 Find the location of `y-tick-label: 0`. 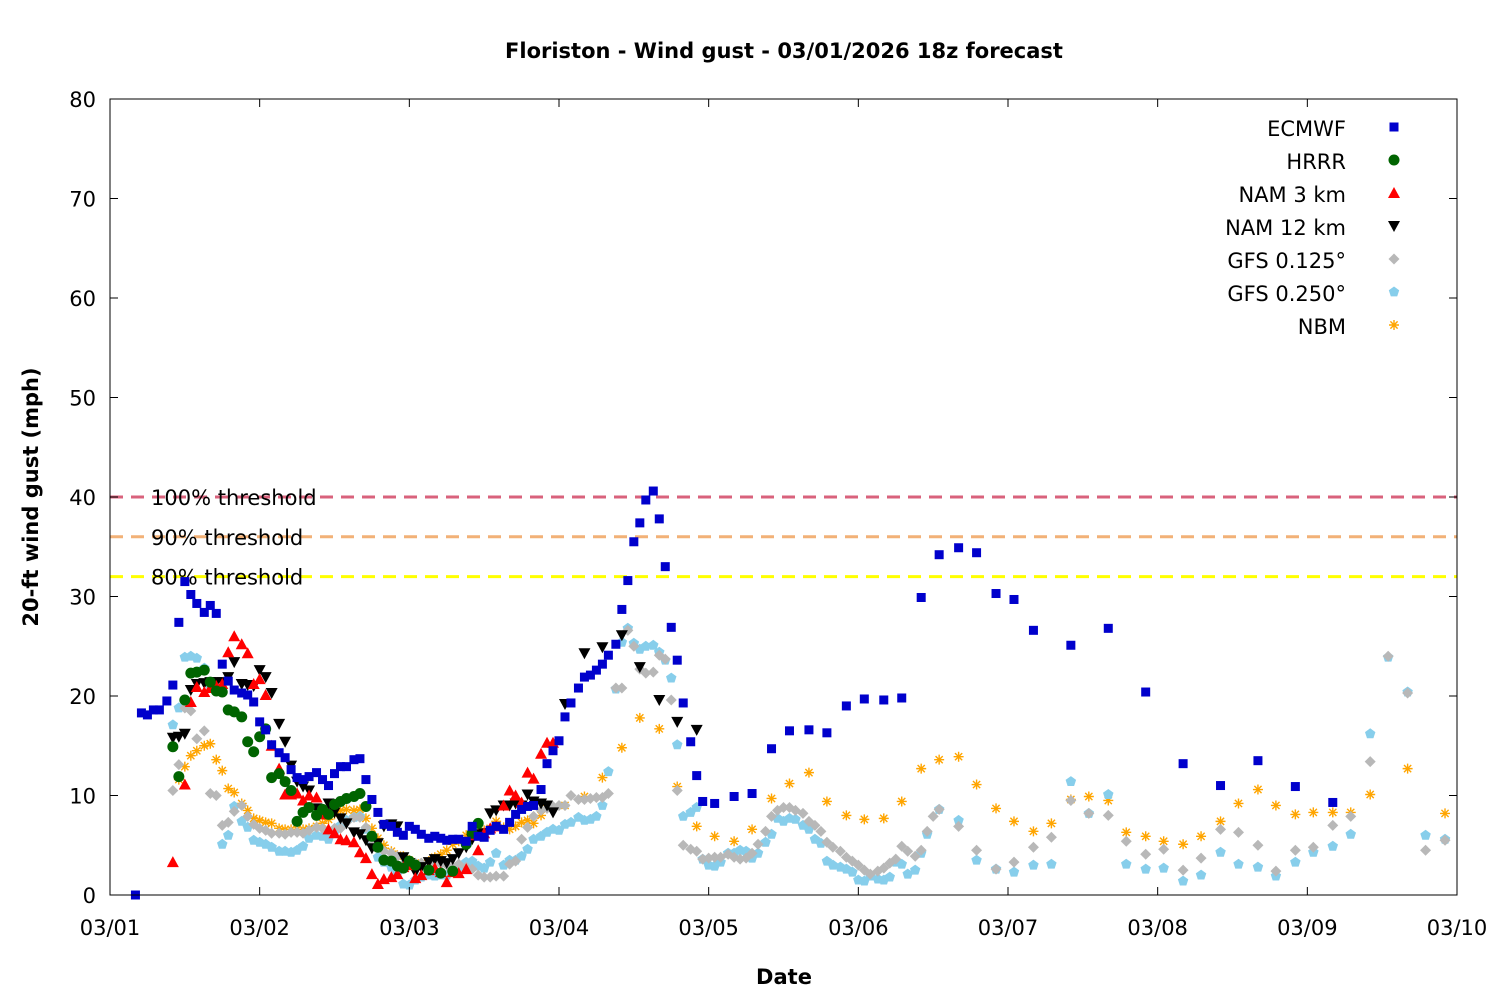

y-tick-label: 0 is located at coordinates (89, 896).